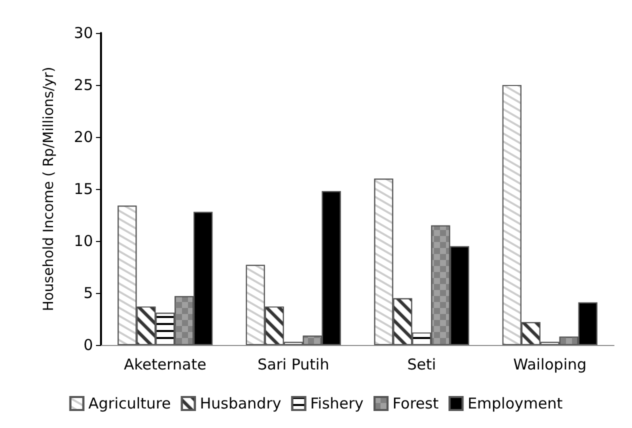  I want to click on y-tick-label: 10, so click(83, 241).